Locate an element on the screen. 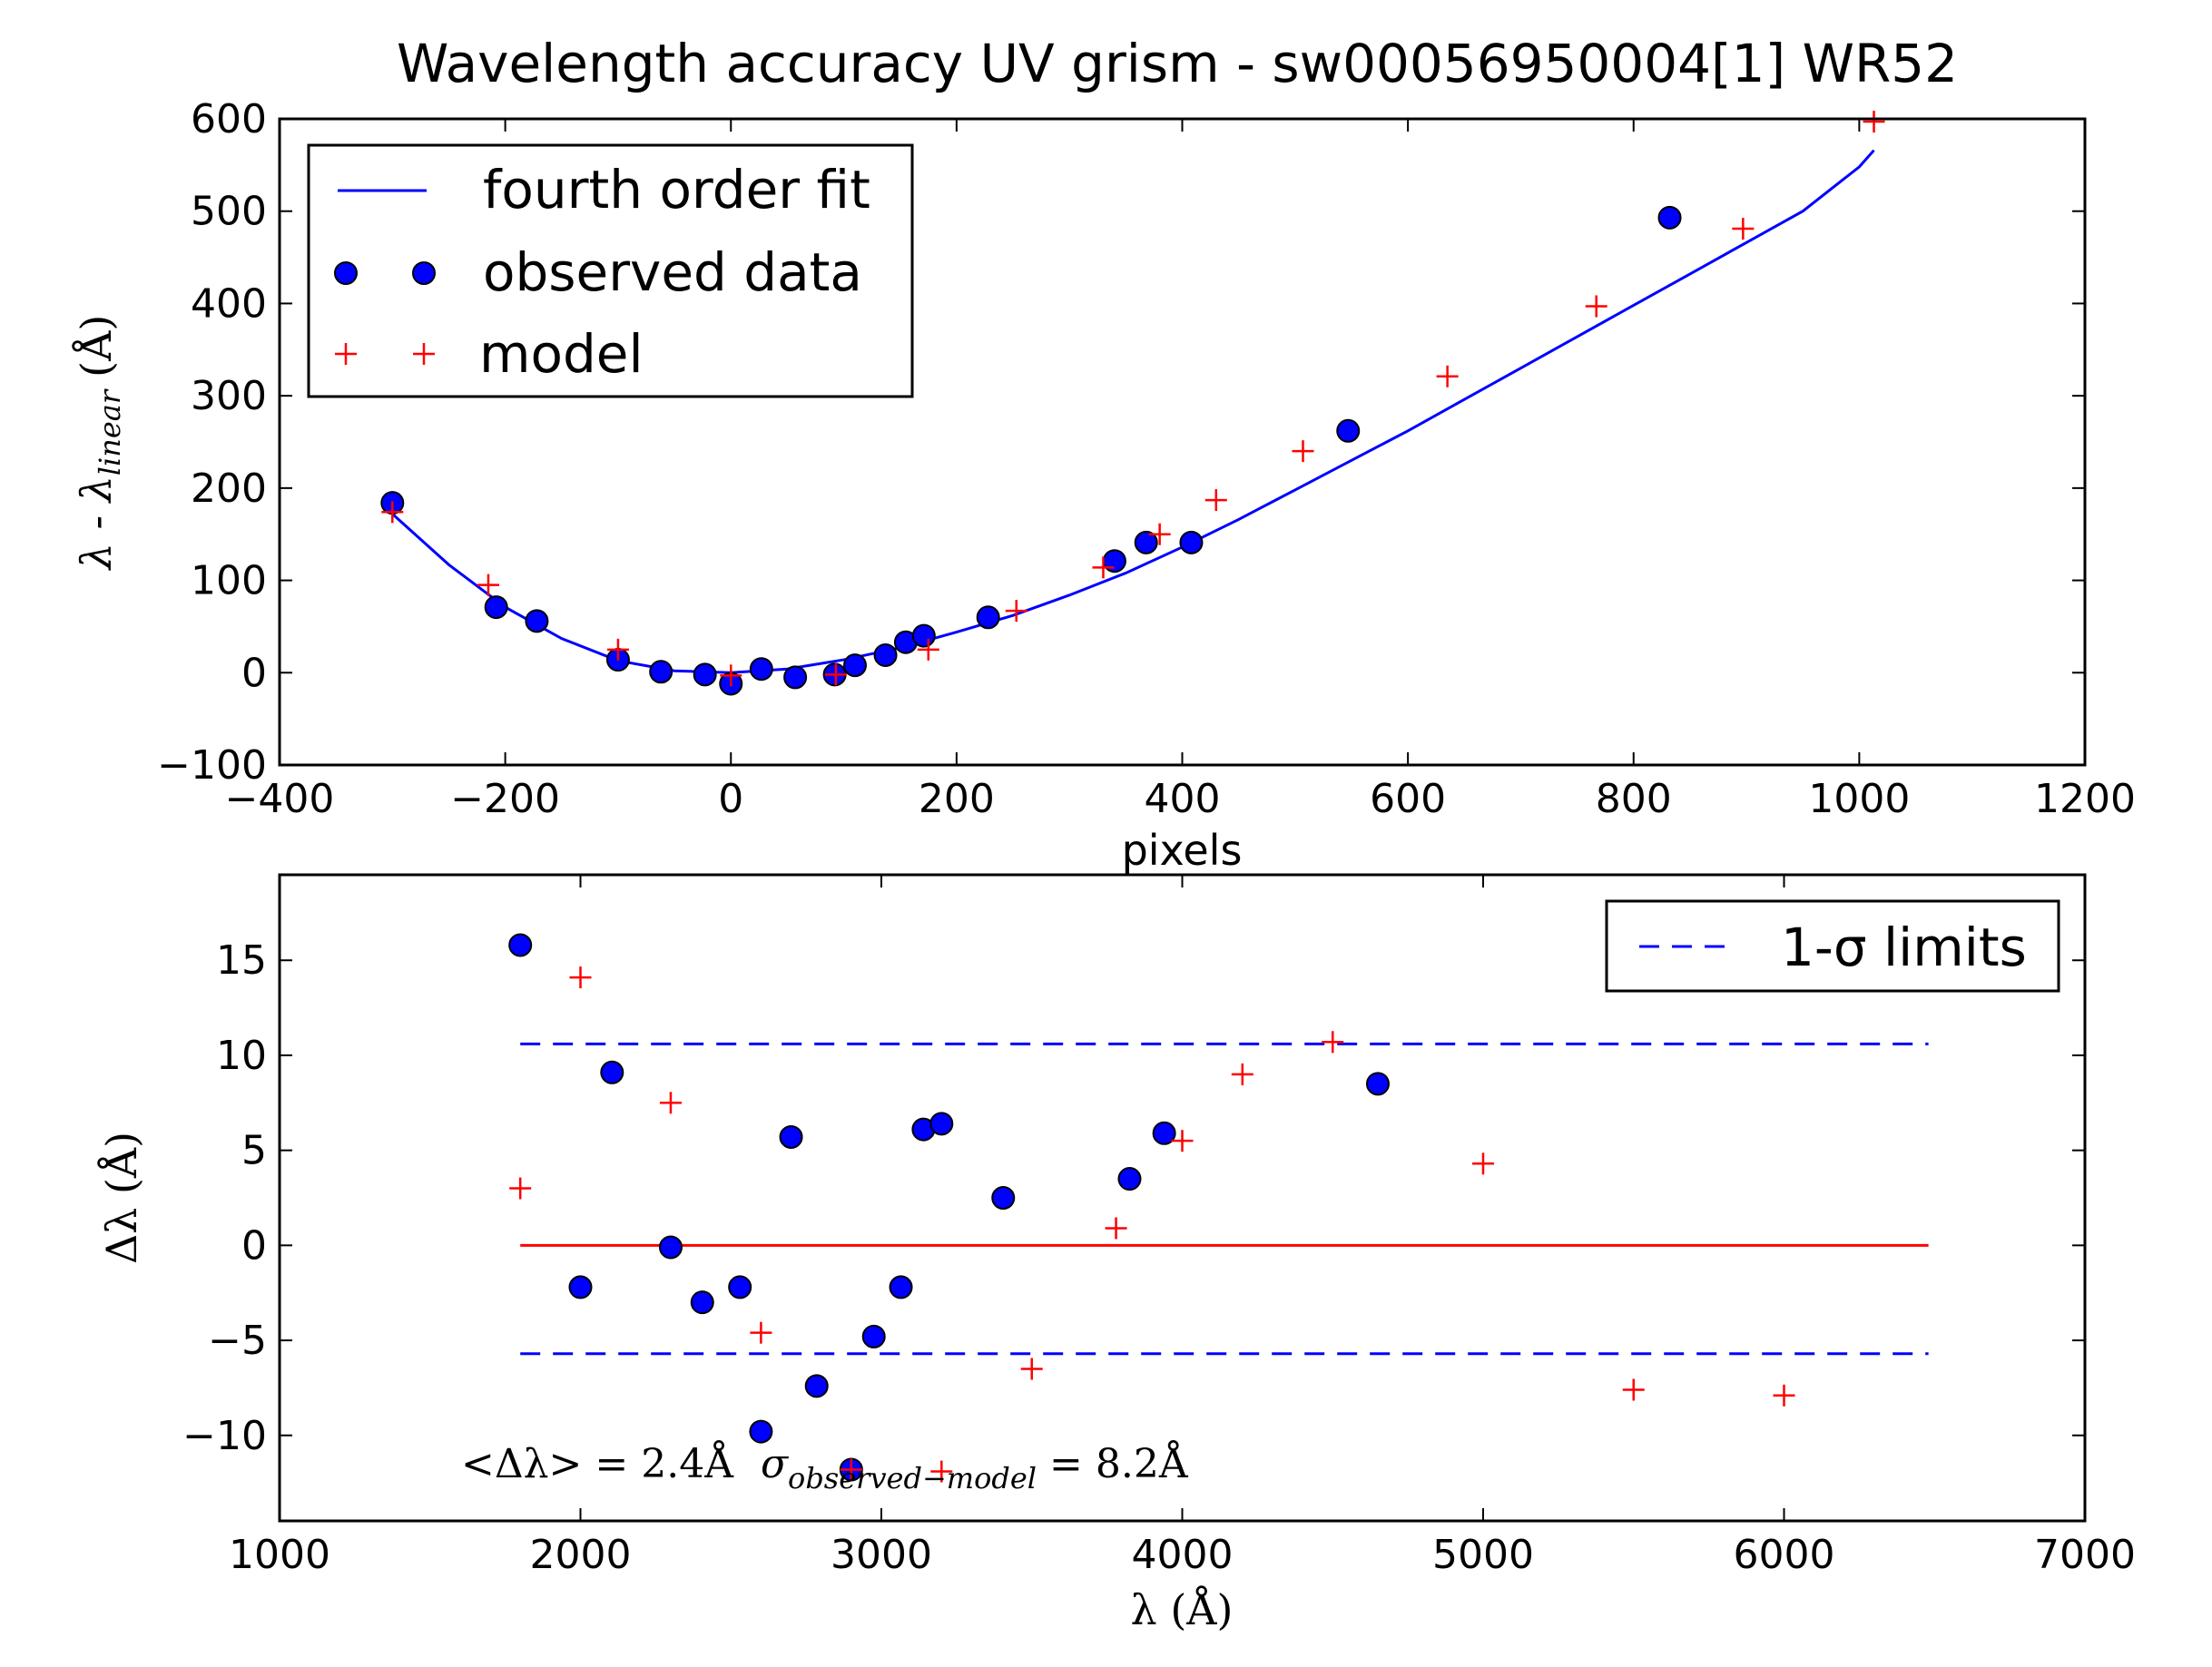  top-x-tick-label: 400 is located at coordinates (1183, 799).